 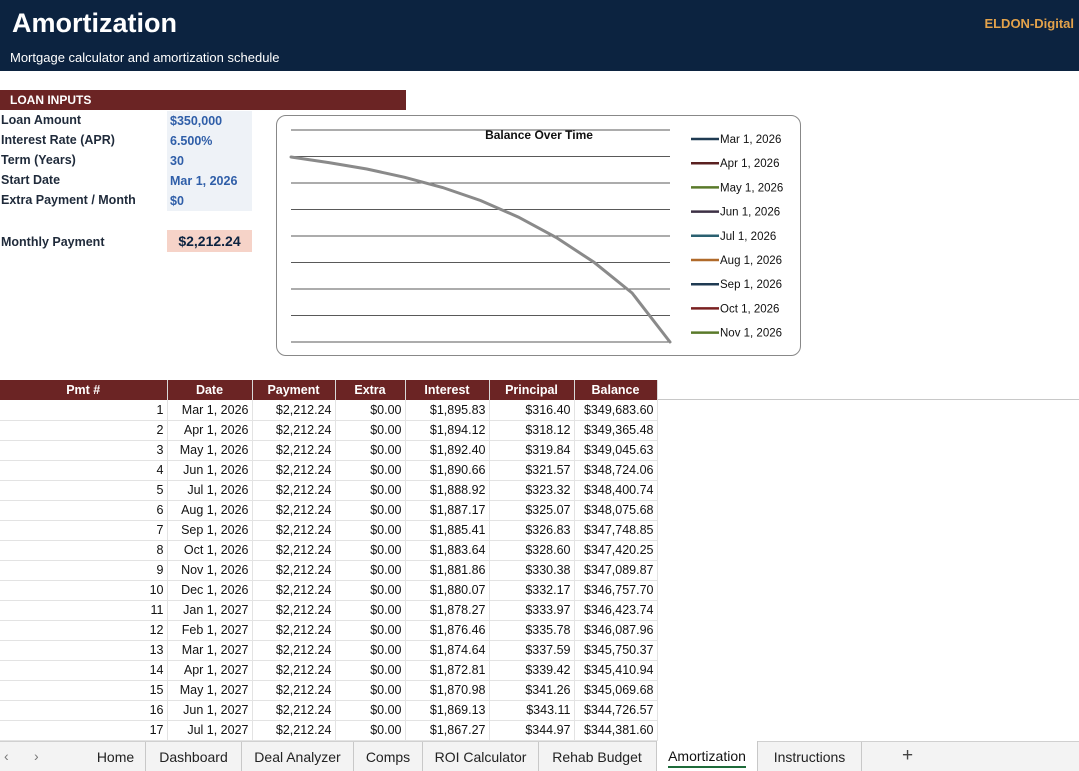 I want to click on pmt-cell: 8, so click(x=84, y=550).